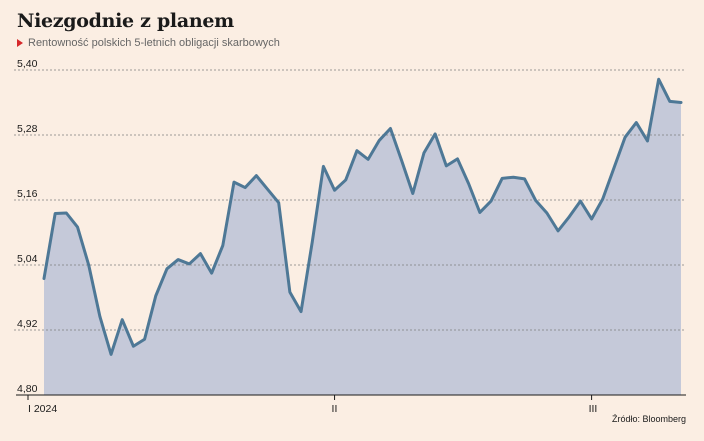 This screenshot has height=441, width=704. Describe the element at coordinates (20, 43) in the screenshot. I see `triangle-marker-icon` at that location.